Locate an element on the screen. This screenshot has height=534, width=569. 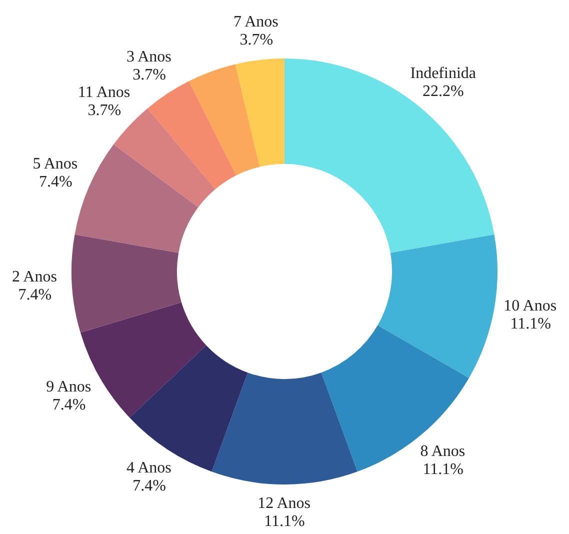
data-label: 22.2% is located at coordinates (443, 91).